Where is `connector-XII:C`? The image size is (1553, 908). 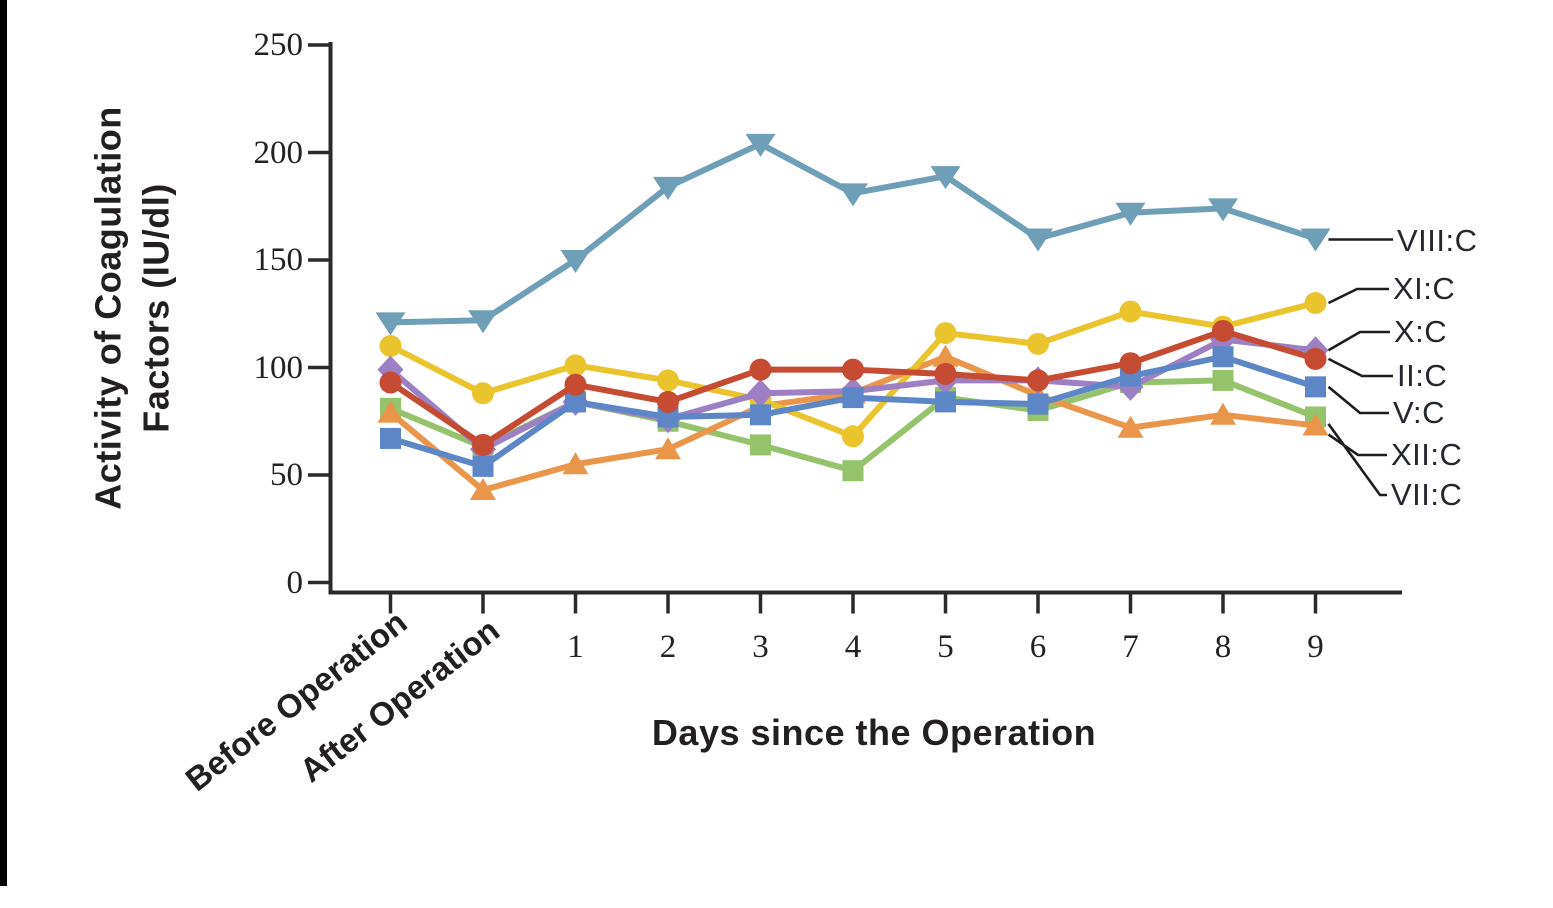
connector-XII:C is located at coordinates (1357, 445).